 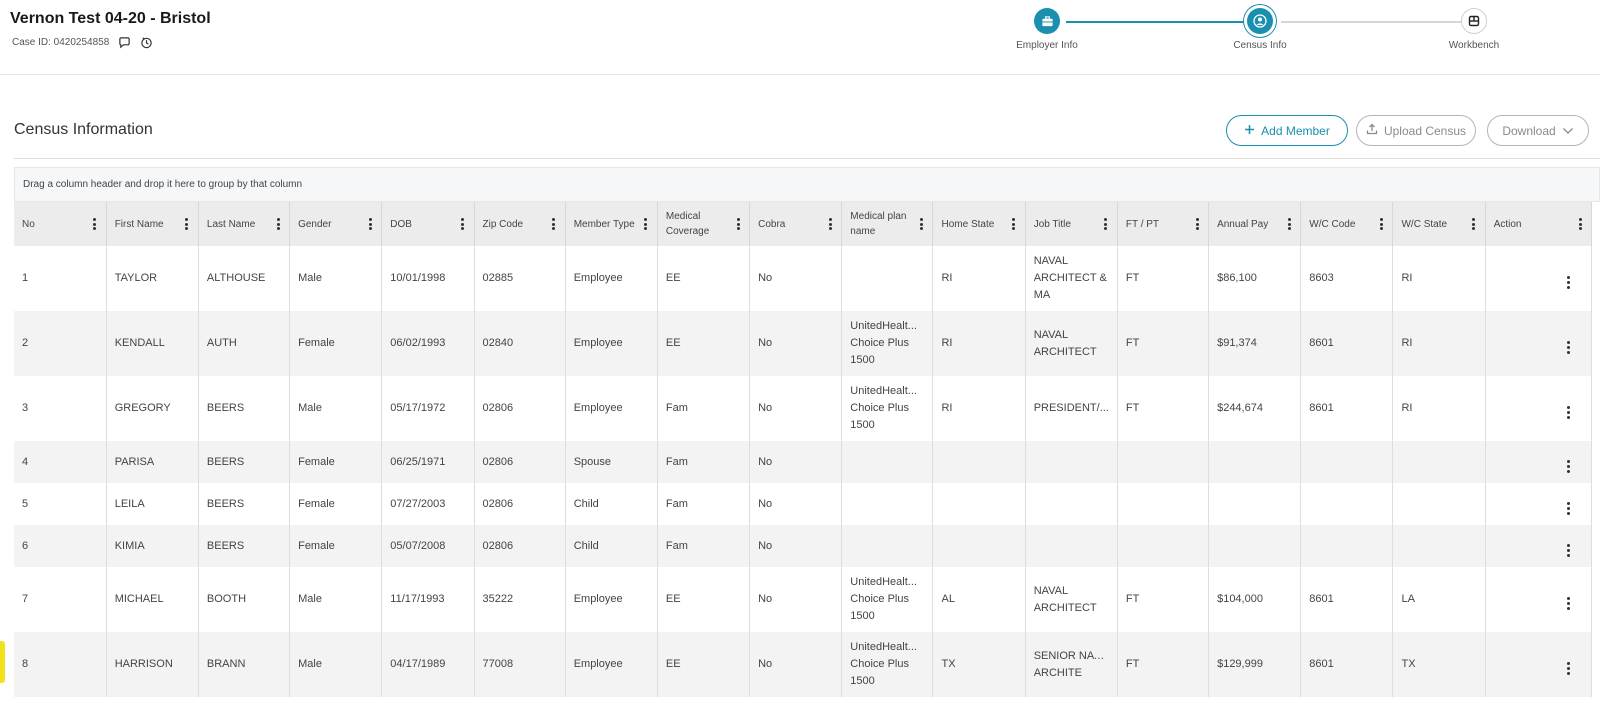 What do you see at coordinates (1347, 504) in the screenshot?
I see `cell-wc-code` at bounding box center [1347, 504].